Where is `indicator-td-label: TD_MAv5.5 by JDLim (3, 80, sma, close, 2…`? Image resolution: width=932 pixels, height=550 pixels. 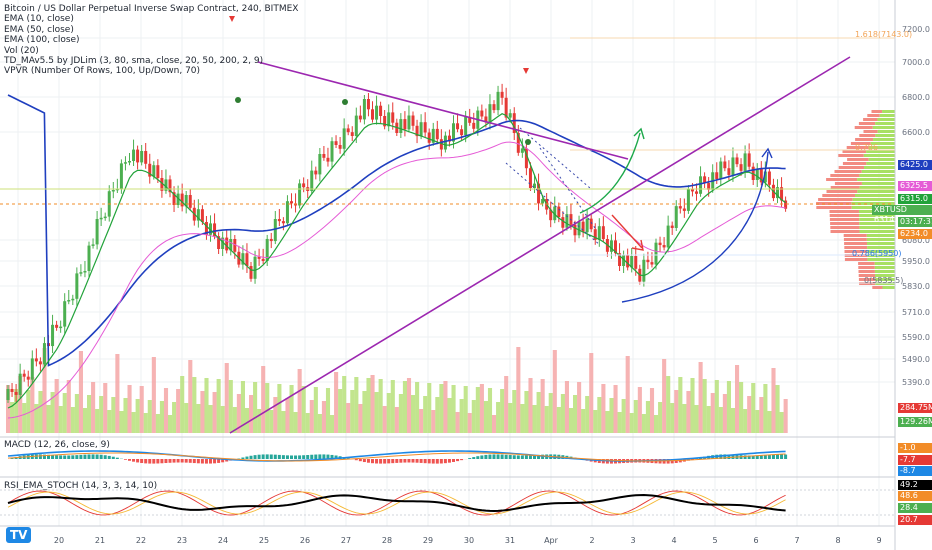 indicator-td-label: TD_MAv5.5 by JDLim (3, 80, sma, close, 2… is located at coordinates (134, 61).